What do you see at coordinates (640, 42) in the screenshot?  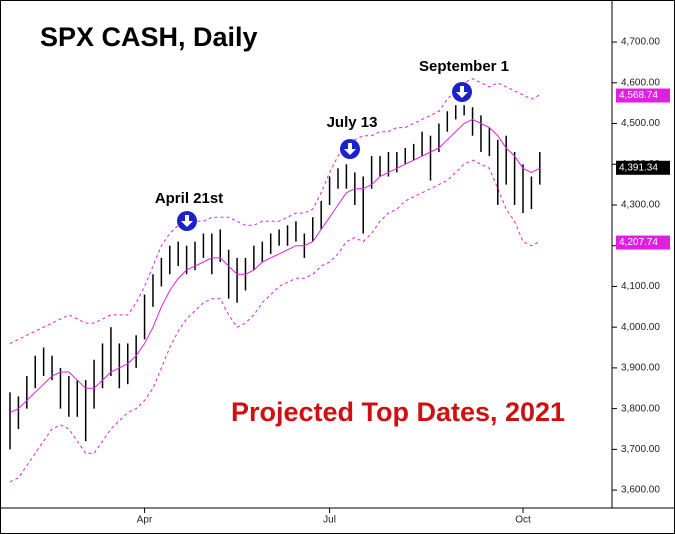 I see `y-tick-label: 4,700.00` at bounding box center [640, 42].